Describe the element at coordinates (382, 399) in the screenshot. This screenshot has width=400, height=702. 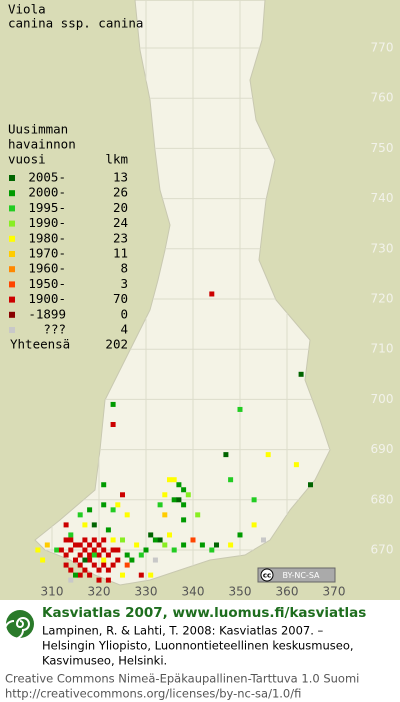
I see `y-tick-label: 700` at that location.